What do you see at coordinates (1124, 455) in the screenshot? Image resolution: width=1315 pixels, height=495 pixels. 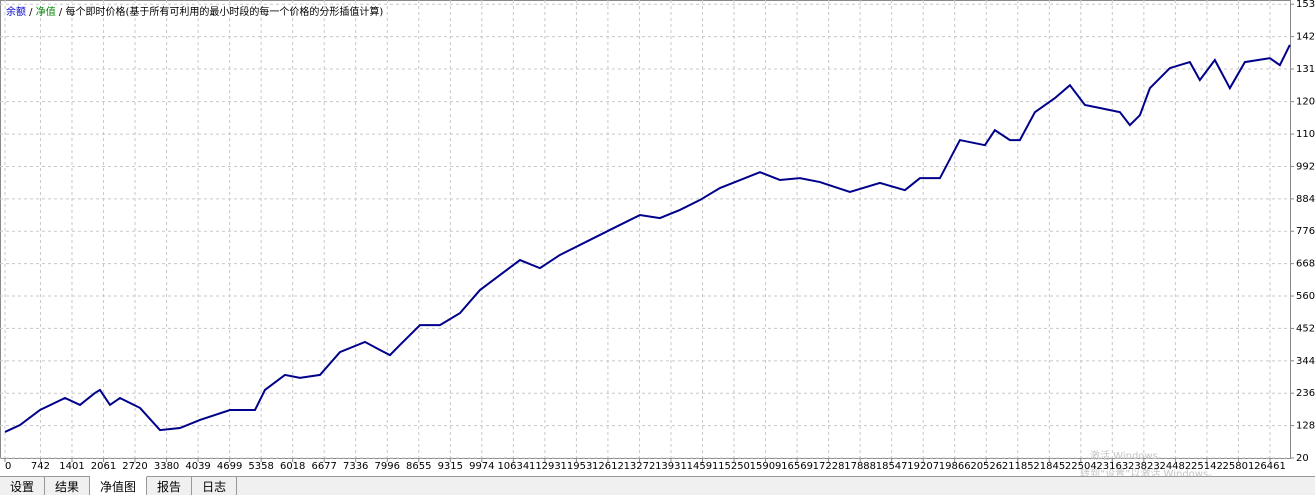 I see `watermark: 激活 Windows` at bounding box center [1124, 455].